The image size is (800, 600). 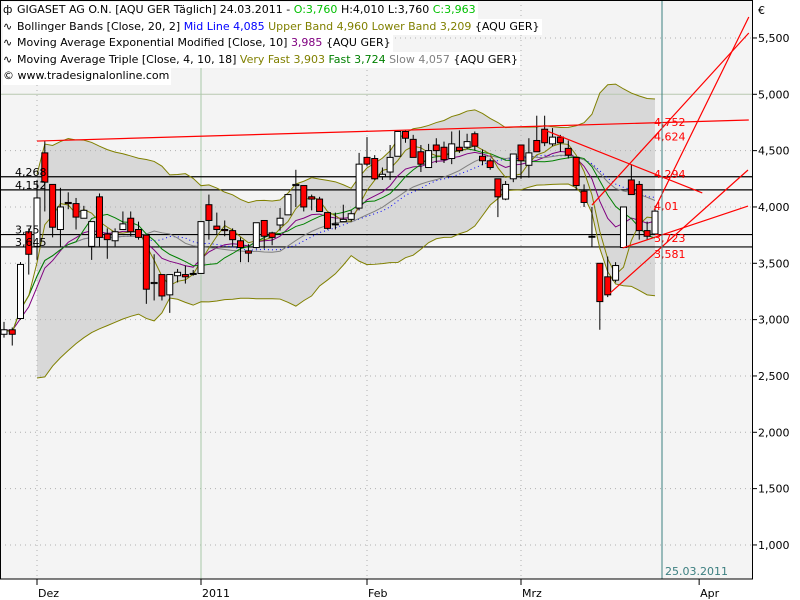 I want to click on trendline-level-label: 4,01, so click(x=666, y=206).